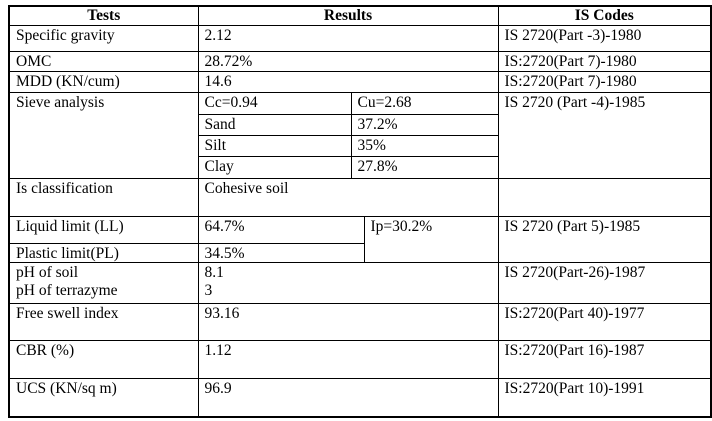  I want to click on cell-classification-test: Is classification, so click(103, 197).